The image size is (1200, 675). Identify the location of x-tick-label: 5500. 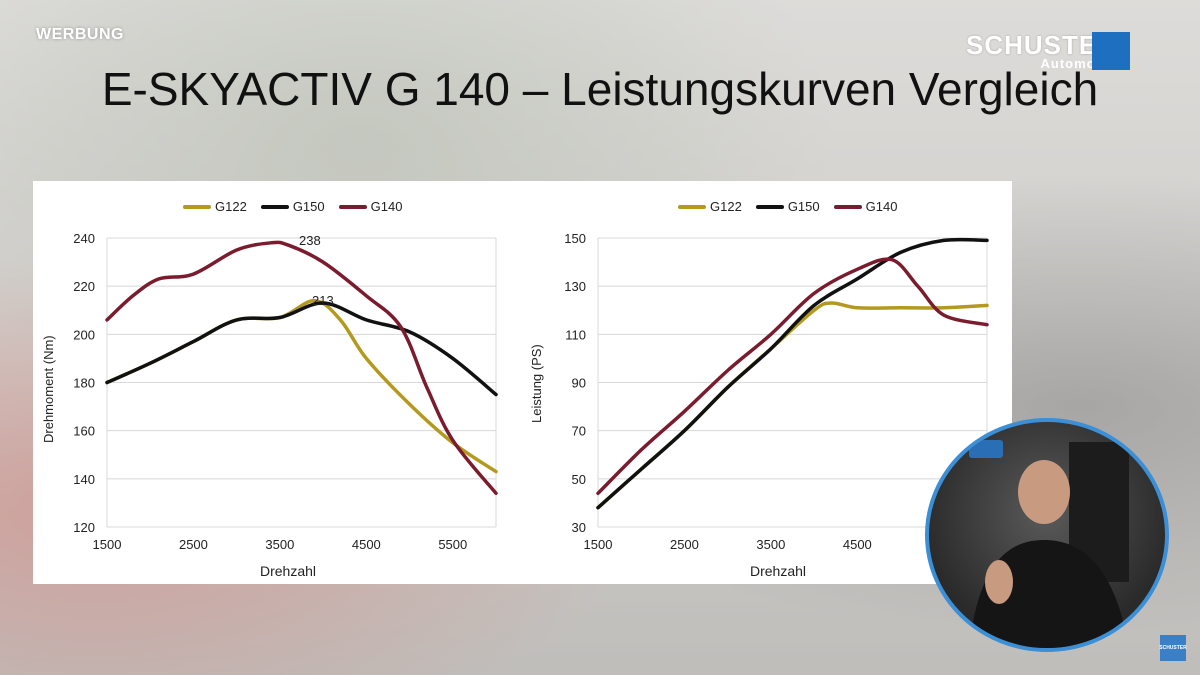
(452, 544).